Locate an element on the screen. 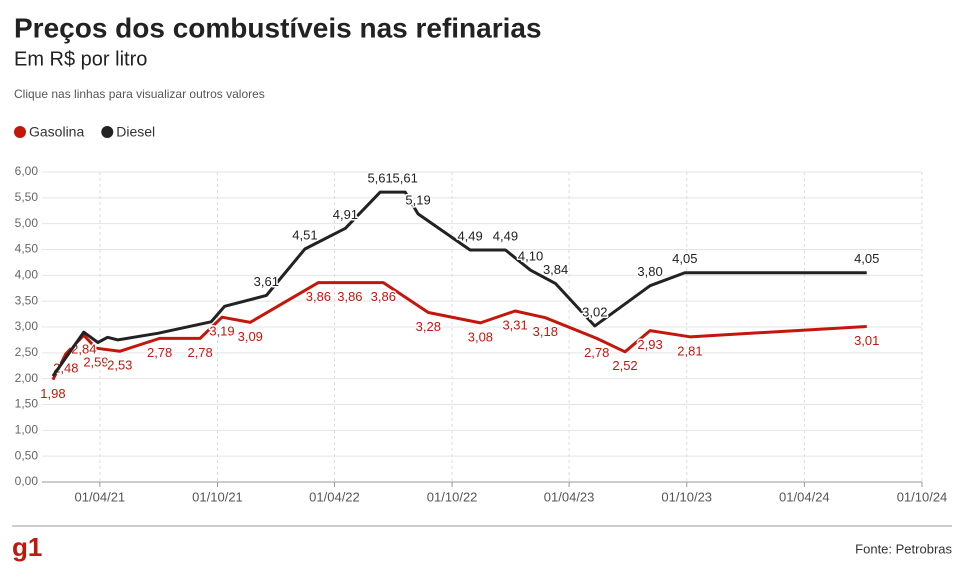  y-tick-label: 4,00 is located at coordinates (27, 275).